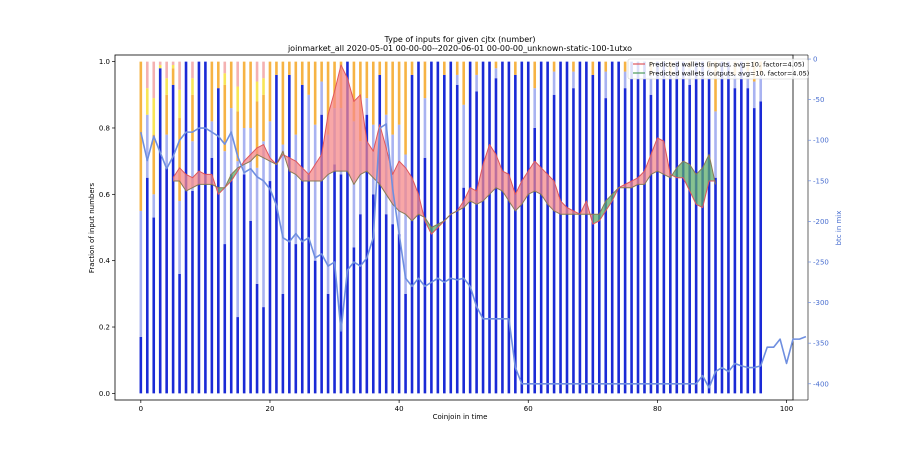 This screenshot has height=450, width=900. I want to click on y-tick-label-0.8: 0.8, so click(104, 128).